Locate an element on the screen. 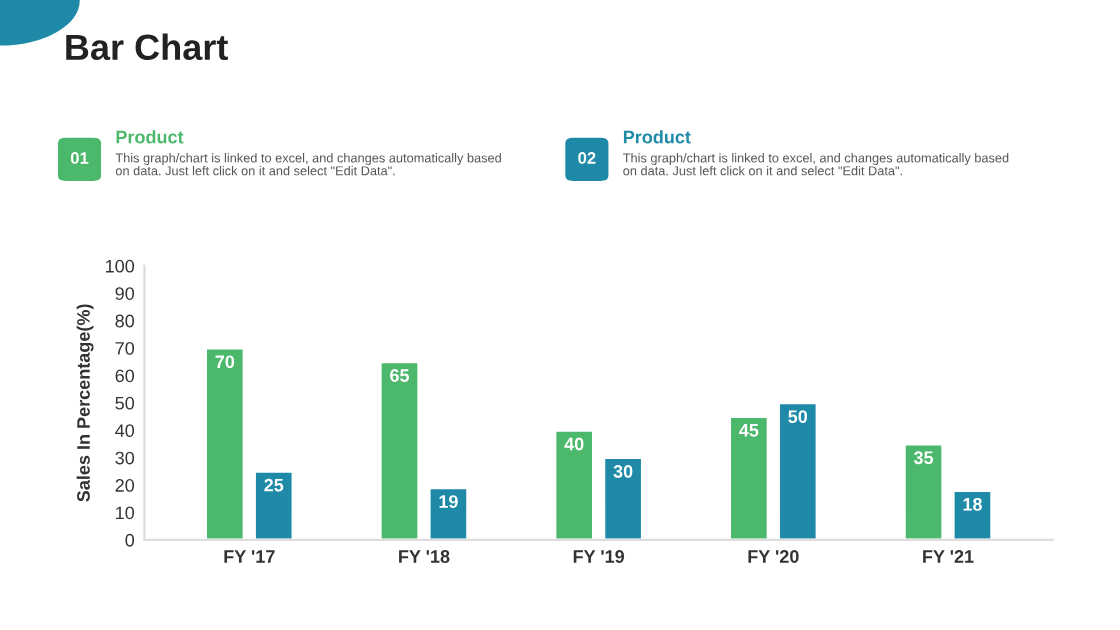 This screenshot has height=630, width=1120. x-tick-label: FY '19 is located at coordinates (599, 556).